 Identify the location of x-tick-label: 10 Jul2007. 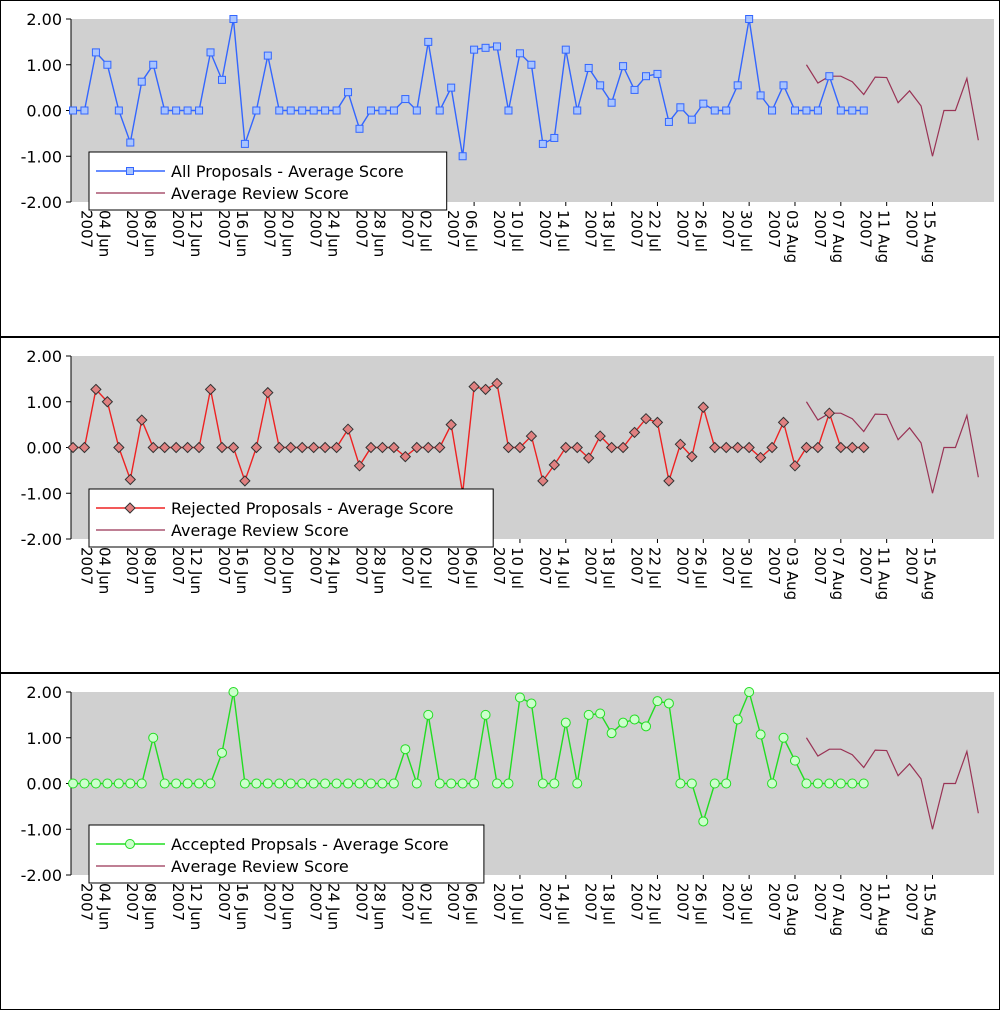
(508, 231).